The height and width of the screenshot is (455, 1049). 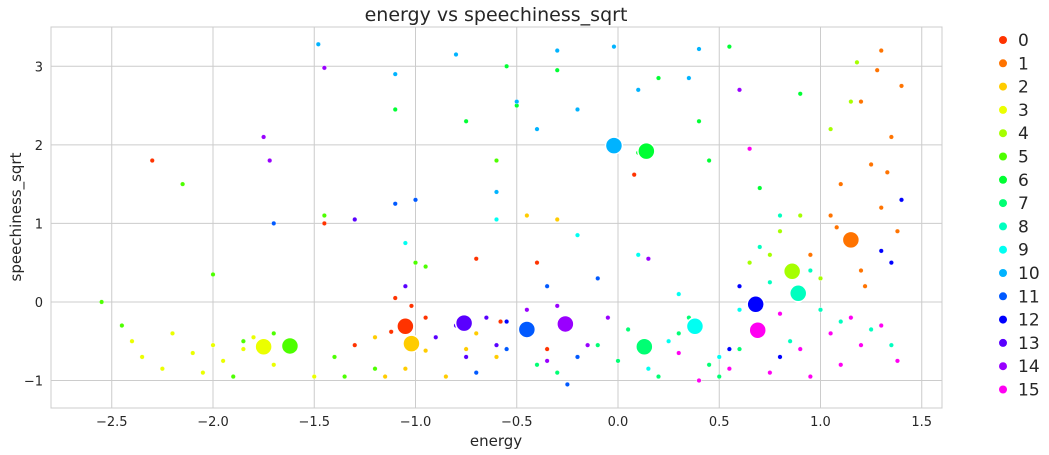 What do you see at coordinates (213, 422) in the screenshot?
I see `x-tick-label: −2.0` at bounding box center [213, 422].